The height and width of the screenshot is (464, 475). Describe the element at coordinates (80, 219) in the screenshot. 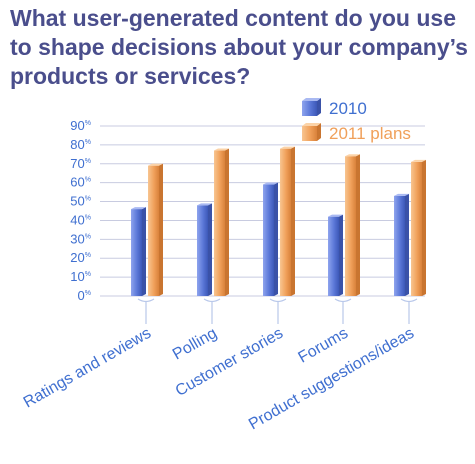

I see `y-tick-label: 40%` at that location.